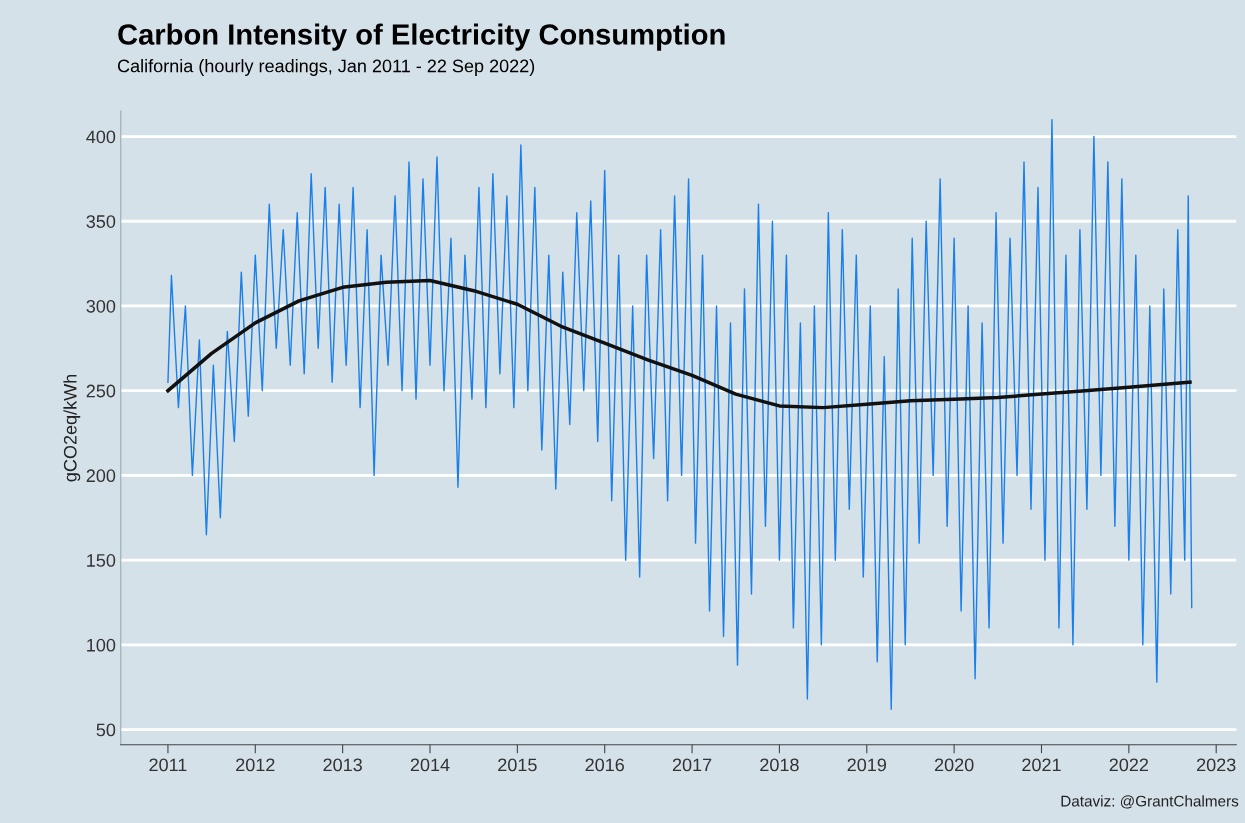 This screenshot has width=1245, height=823. I want to click on x-tick-label: 2021, so click(1041, 765).